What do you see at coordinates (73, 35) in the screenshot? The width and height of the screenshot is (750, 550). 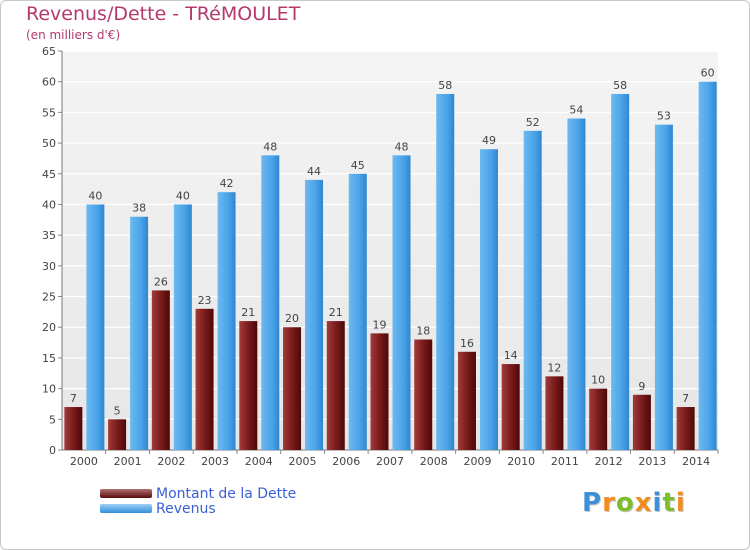 I see `chart-subtitle: (en milliers d'€)` at bounding box center [73, 35].